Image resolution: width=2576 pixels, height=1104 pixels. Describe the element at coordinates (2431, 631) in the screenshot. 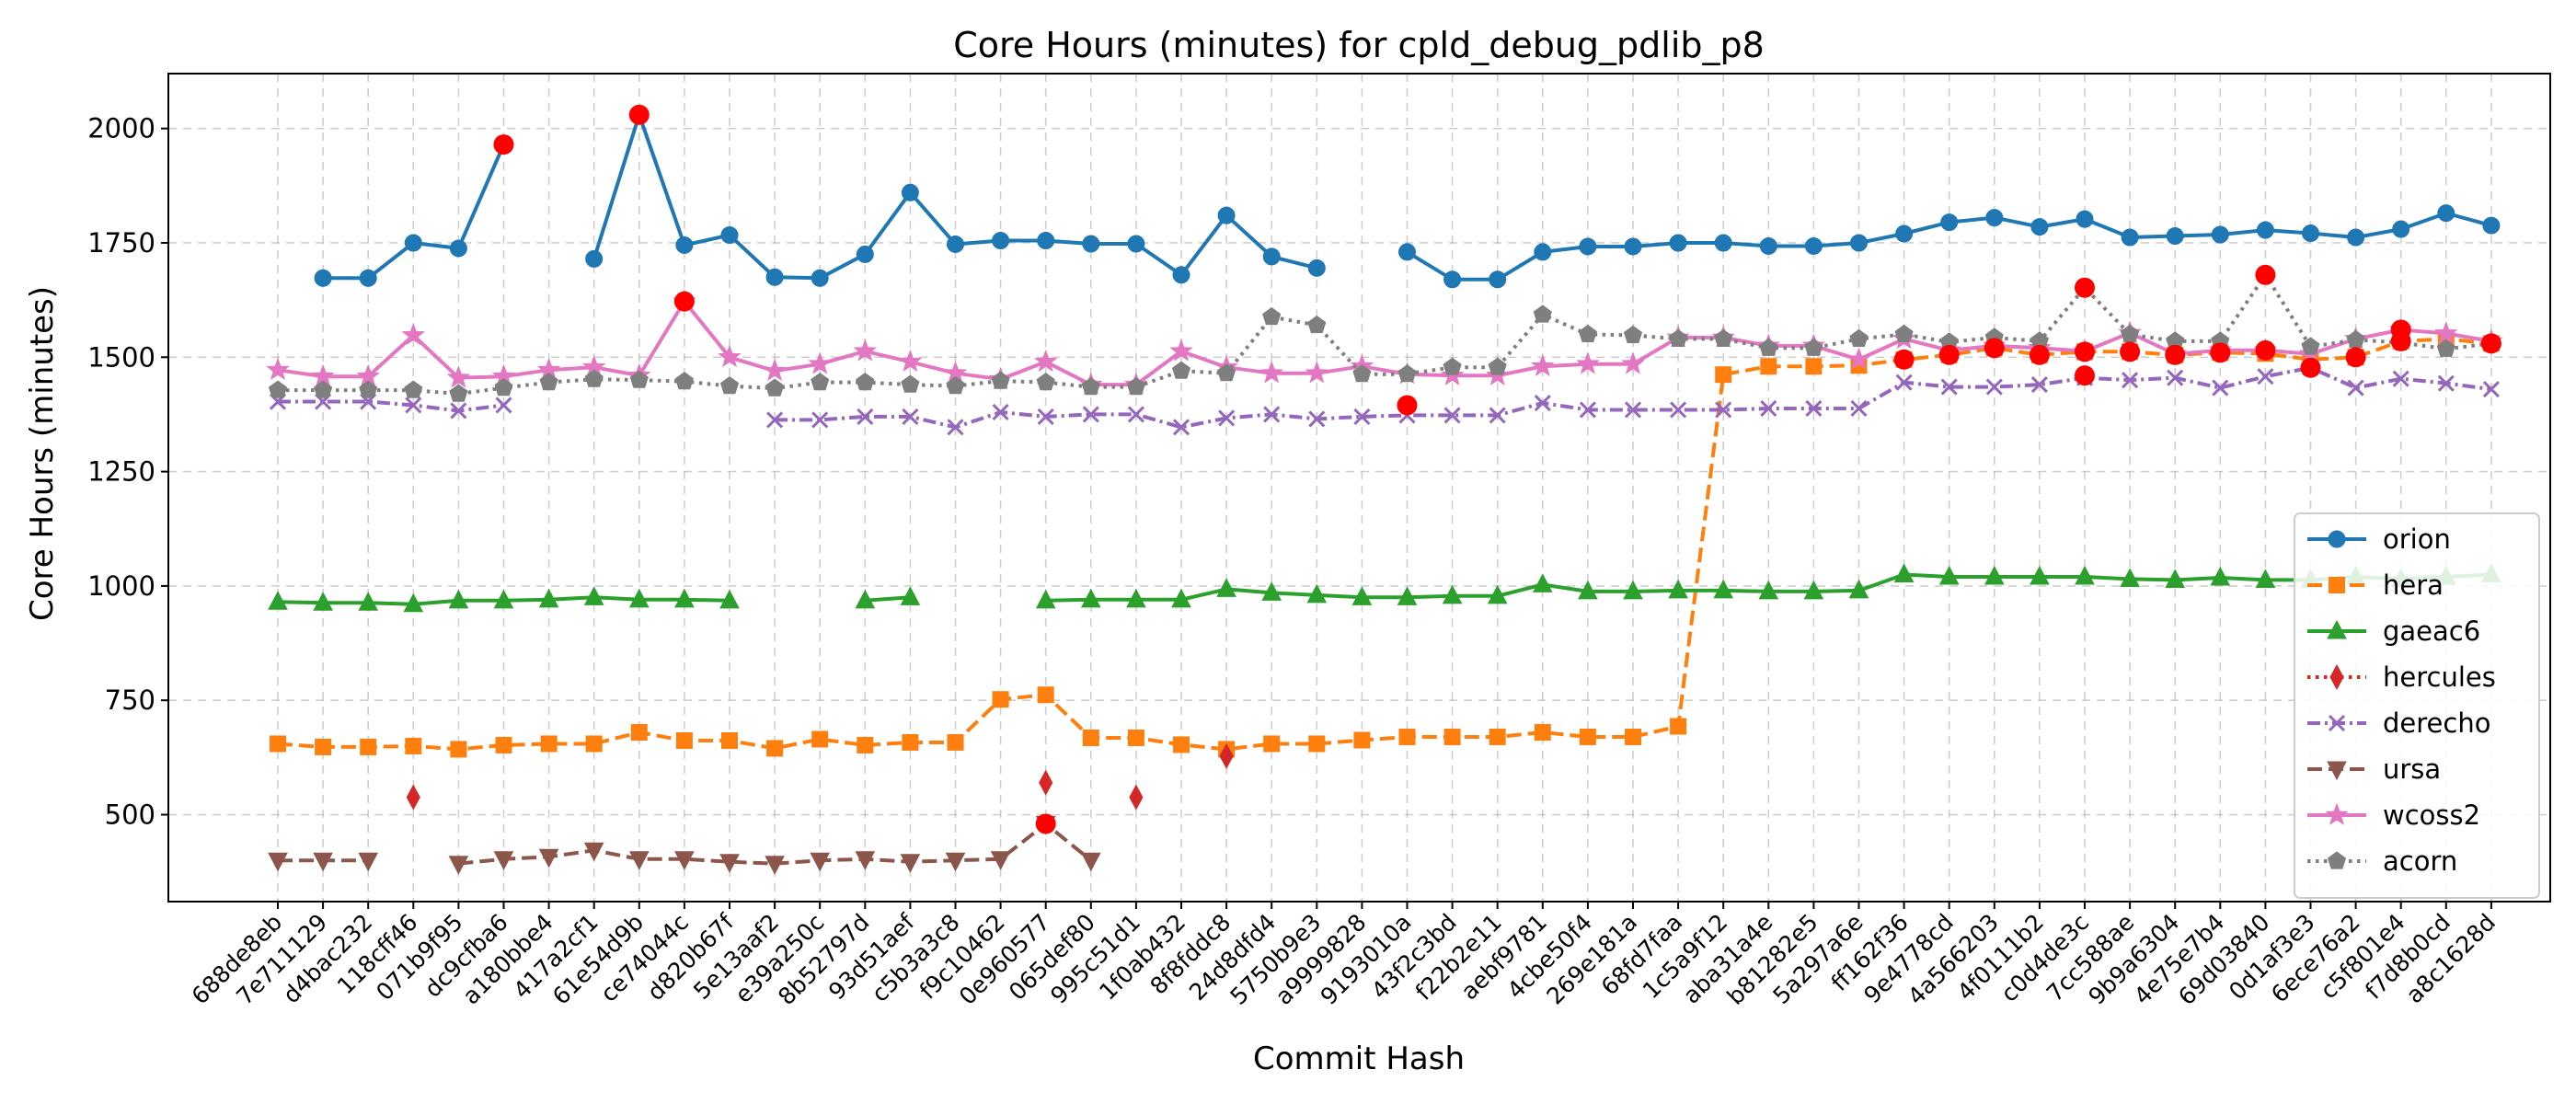

I see `legend-label-gaeac6: gaeac6` at that location.